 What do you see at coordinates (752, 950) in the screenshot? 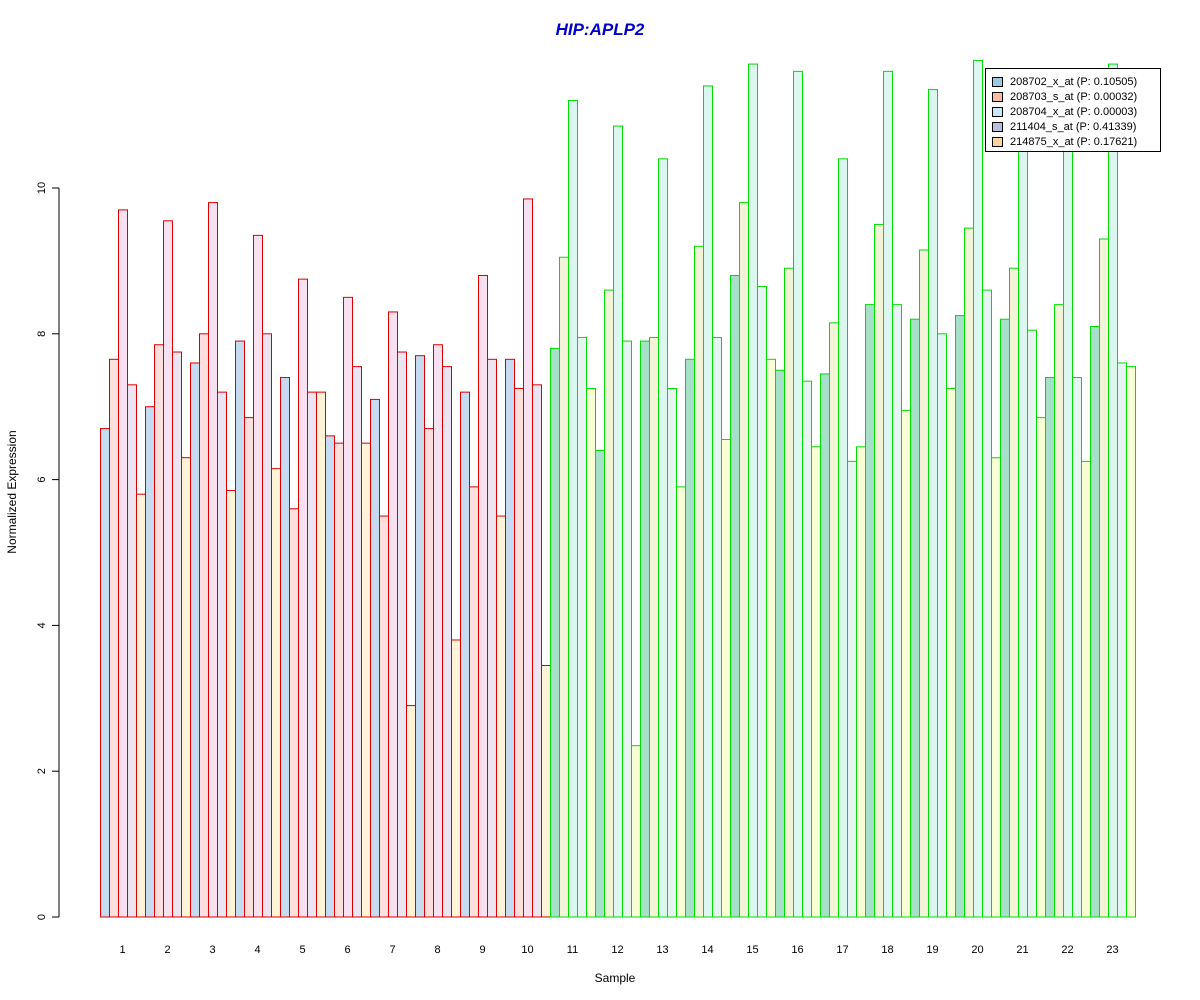
I see `x-tick-label: 15` at bounding box center [752, 950].